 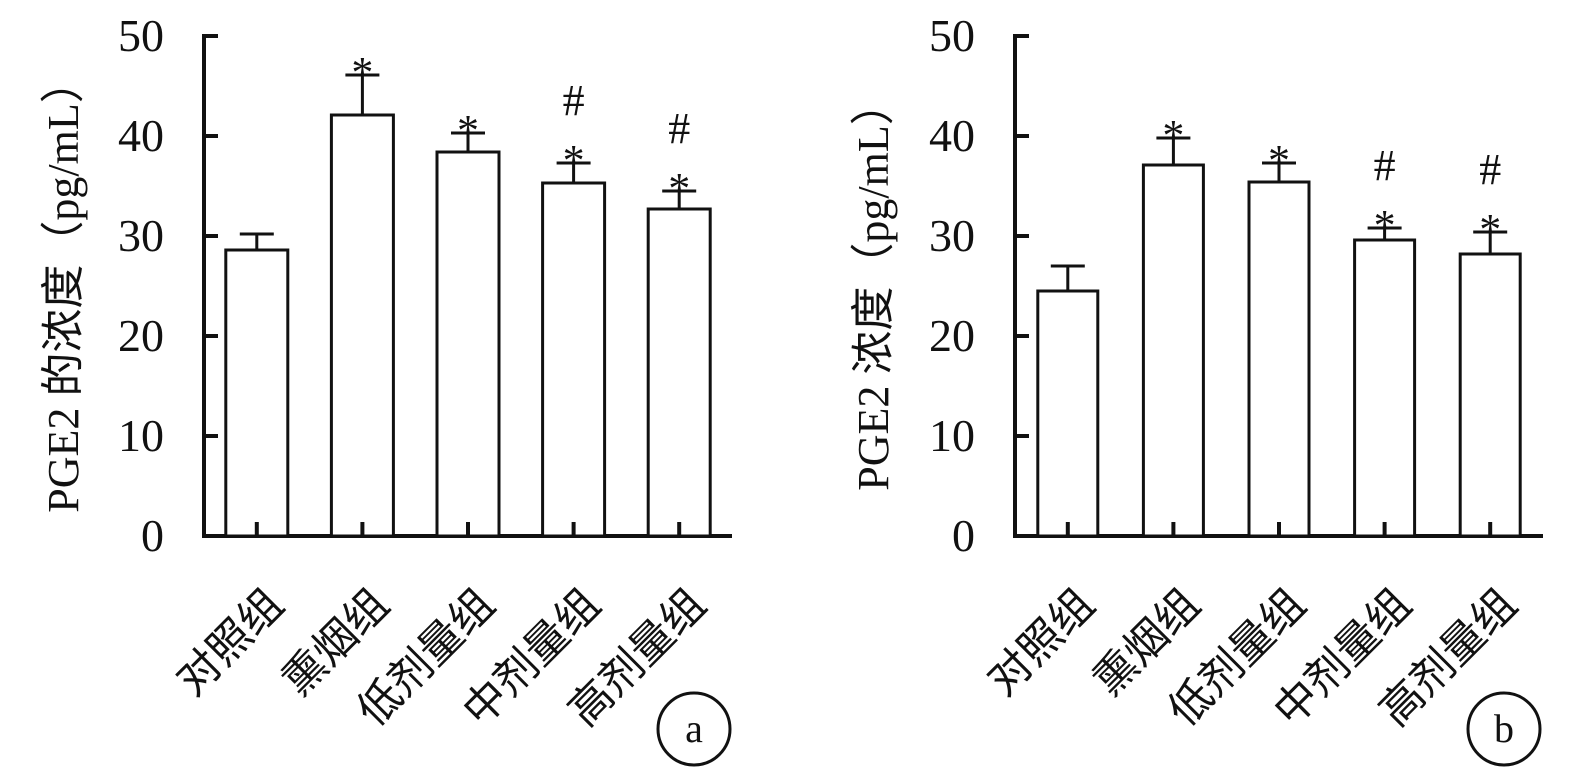 What do you see at coordinates (873, 285) in the screenshot?
I see `y-axis-label: PGE2 浓度（pg/mL）` at bounding box center [873, 285].